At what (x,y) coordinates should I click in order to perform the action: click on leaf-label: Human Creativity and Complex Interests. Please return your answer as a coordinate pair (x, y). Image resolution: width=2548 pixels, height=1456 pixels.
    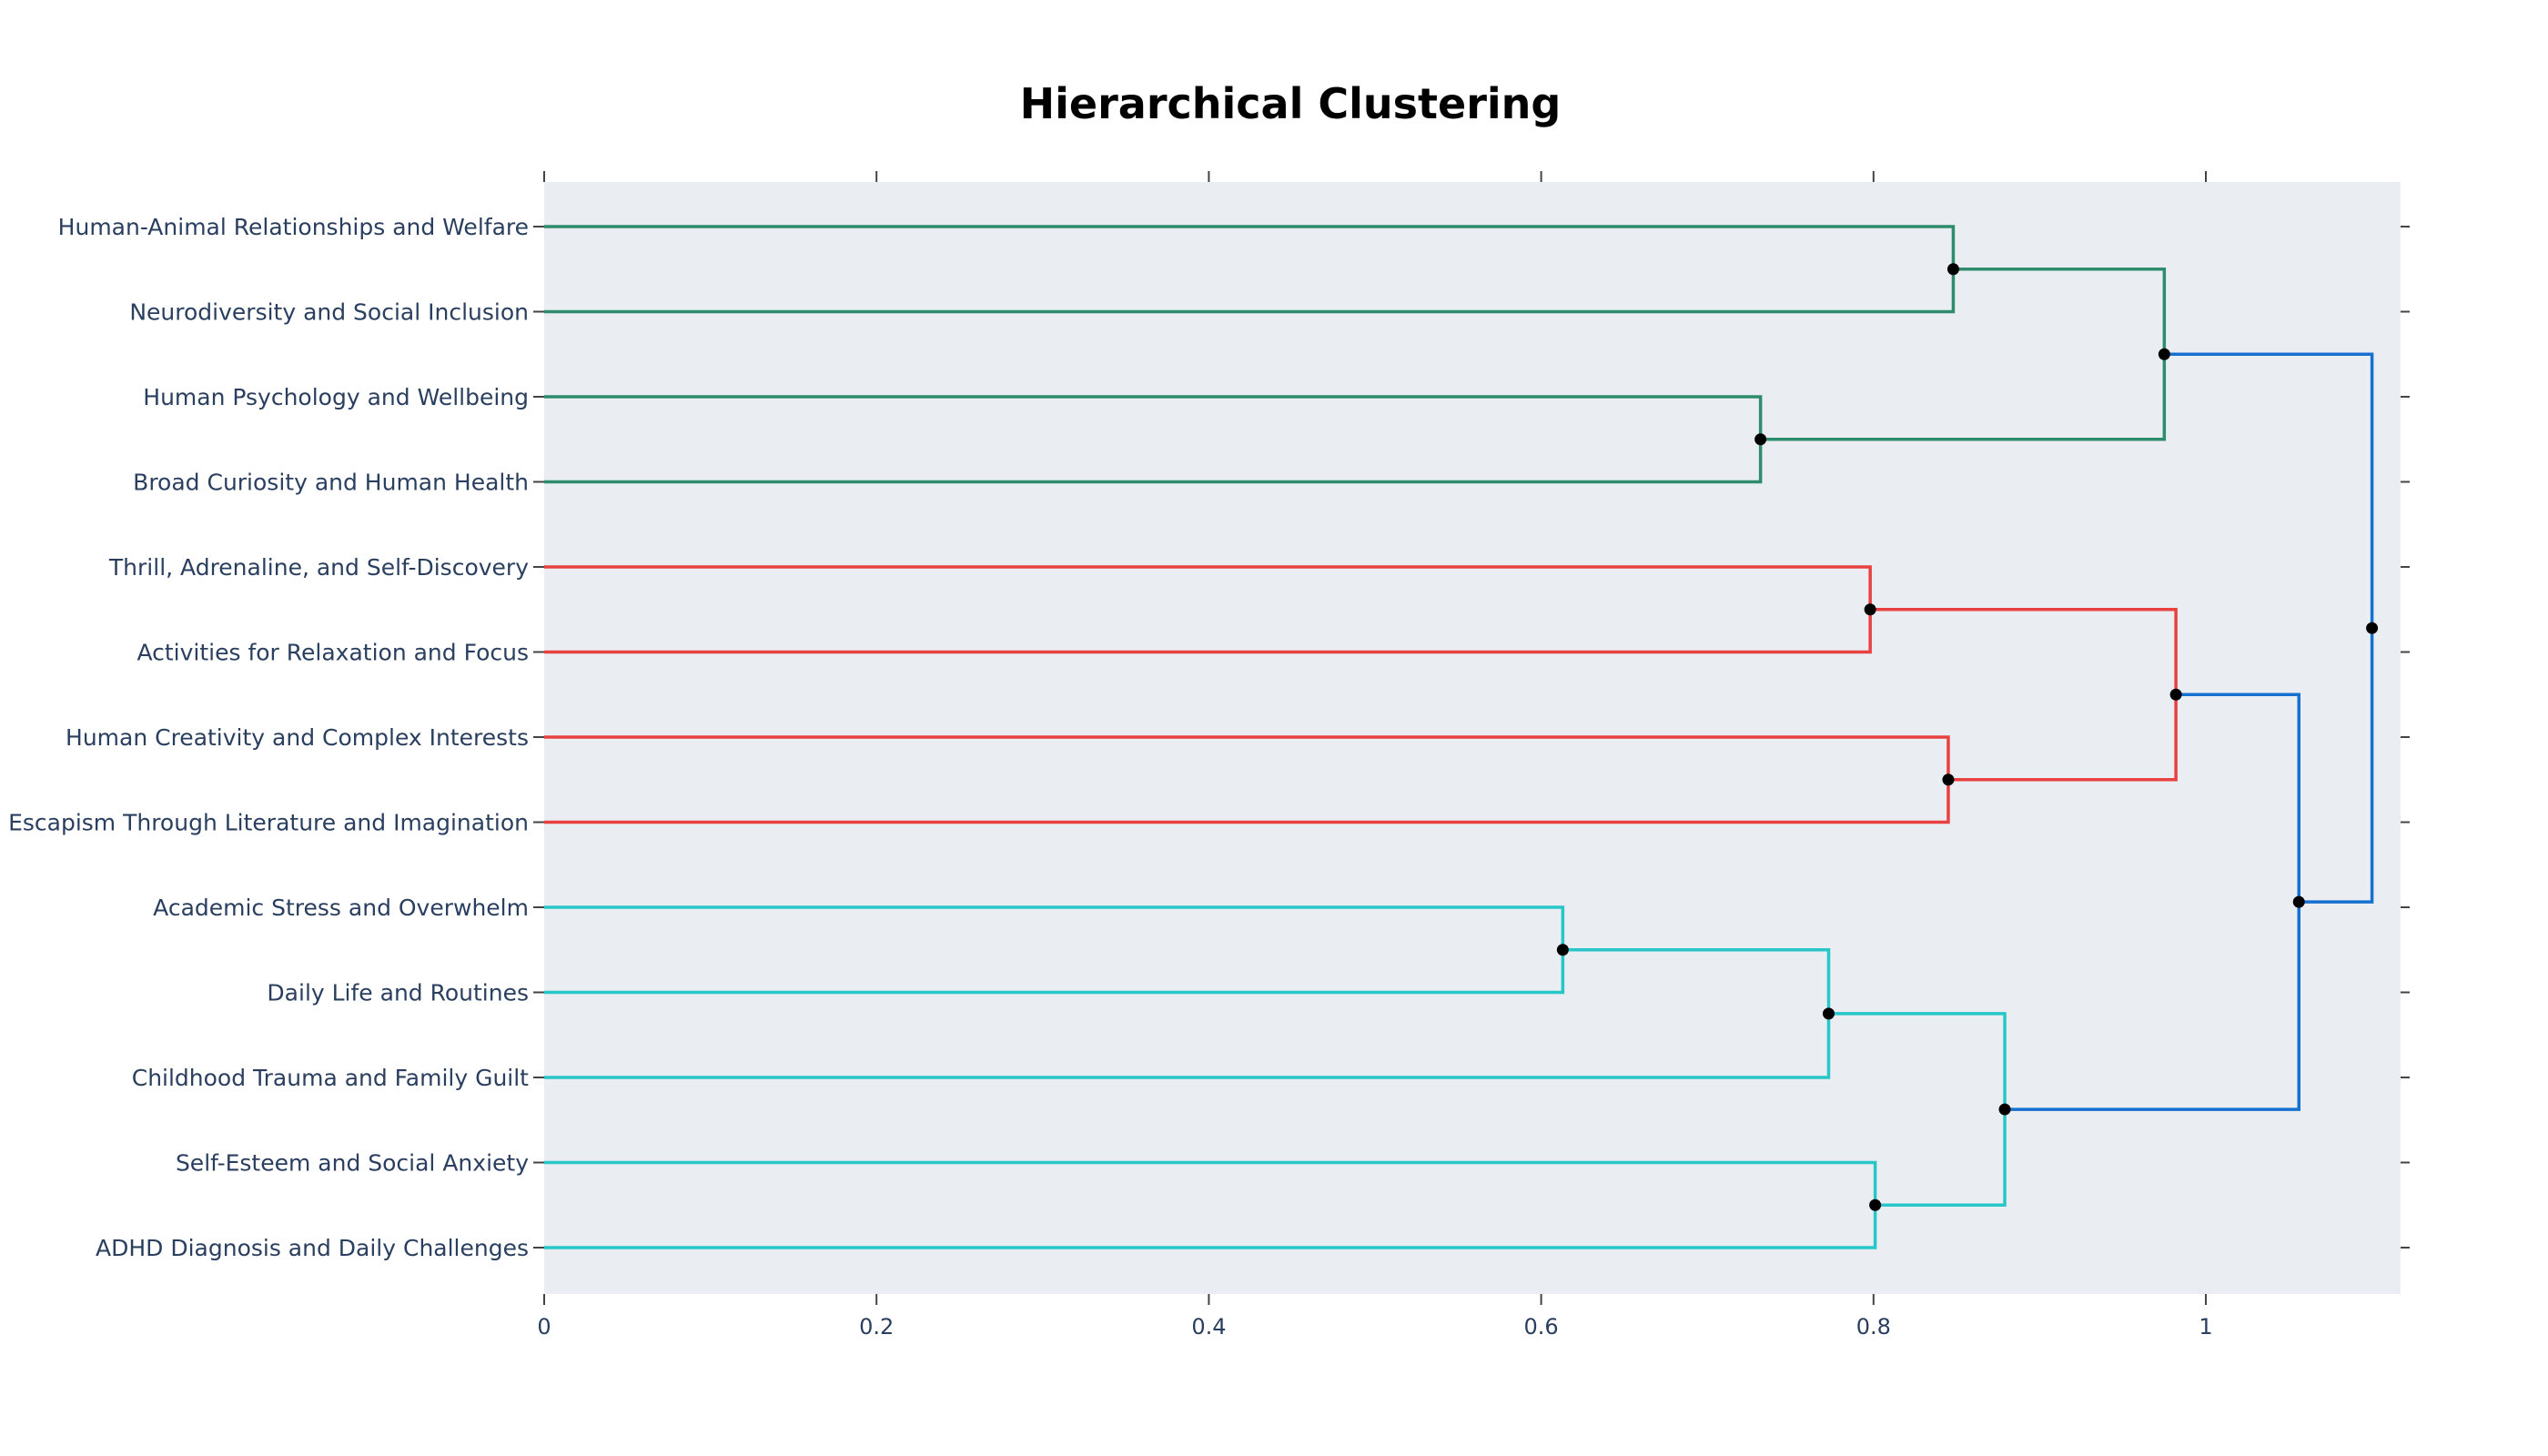
    Looking at the image, I should click on (298, 738).